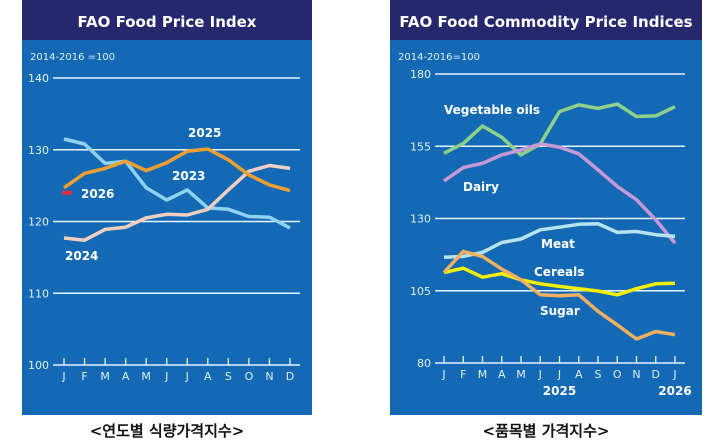 This screenshot has height=442, width=720. Describe the element at coordinates (559, 391) in the screenshot. I see `year-label: 2025` at that location.